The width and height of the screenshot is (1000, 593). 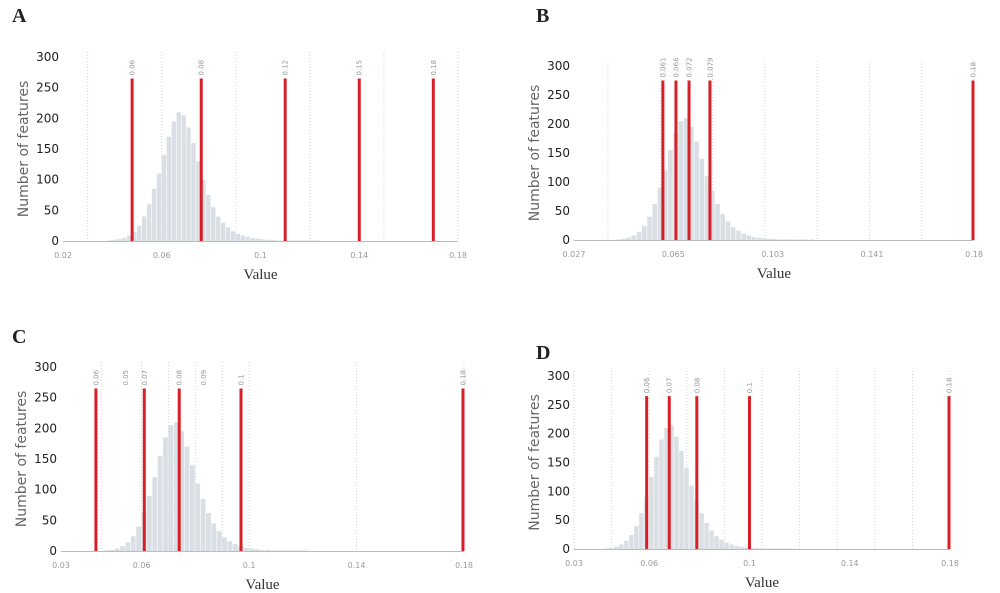 I want to click on x-tick-label: 0.027, so click(x=574, y=254).